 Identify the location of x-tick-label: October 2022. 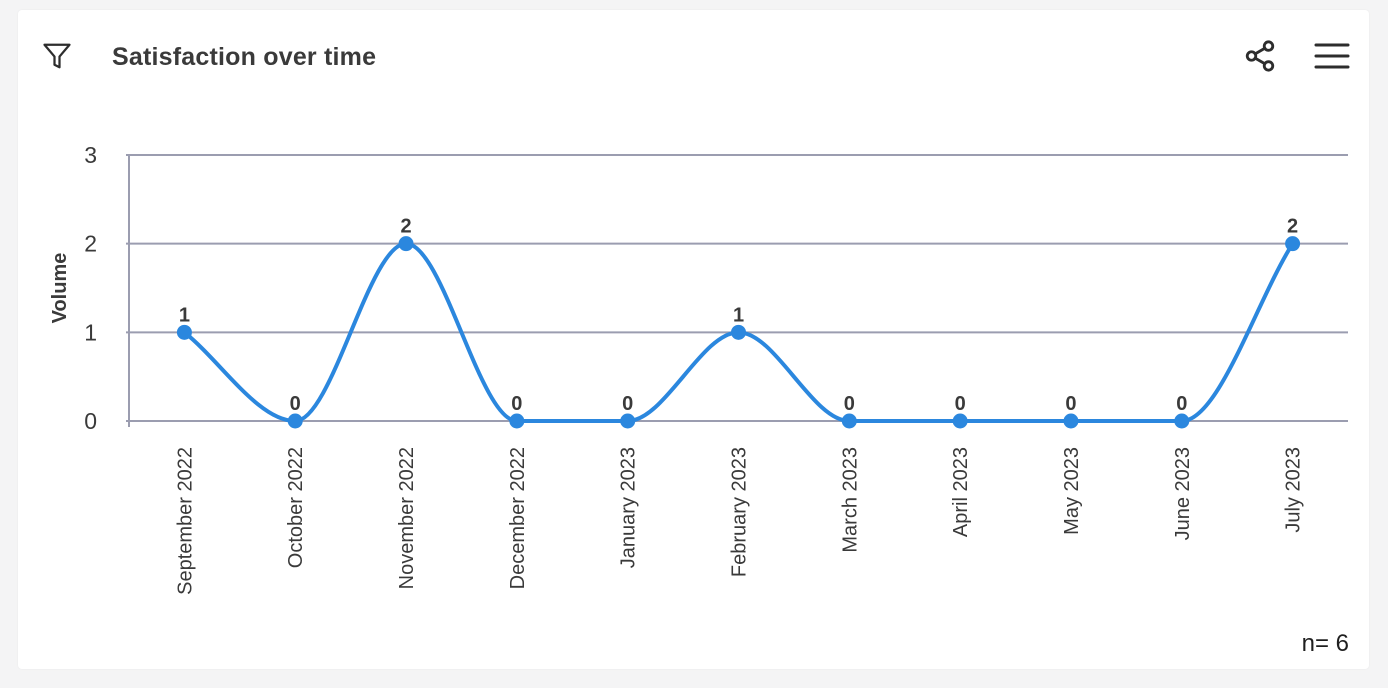
(296, 507).